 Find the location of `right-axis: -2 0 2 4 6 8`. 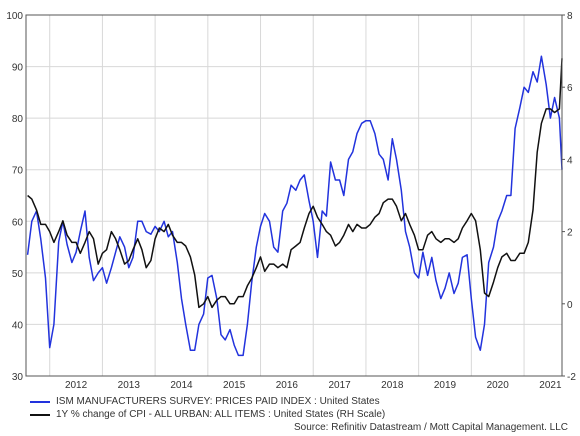

right-axis: -2 0 2 4 6 8 is located at coordinates (569, 197).